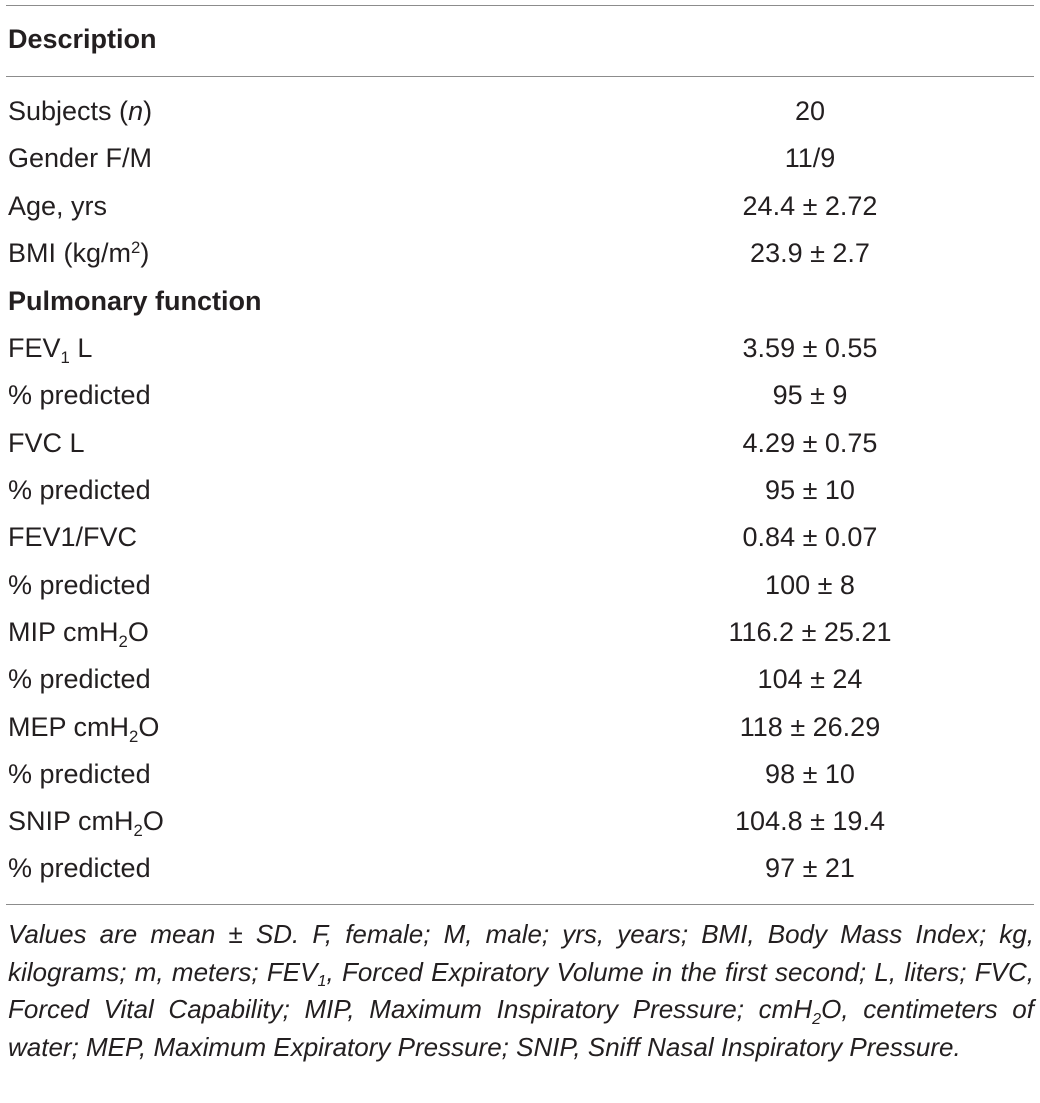 The height and width of the screenshot is (1103, 1040). I want to click on section-label: Pulmonary function, so click(135, 301).